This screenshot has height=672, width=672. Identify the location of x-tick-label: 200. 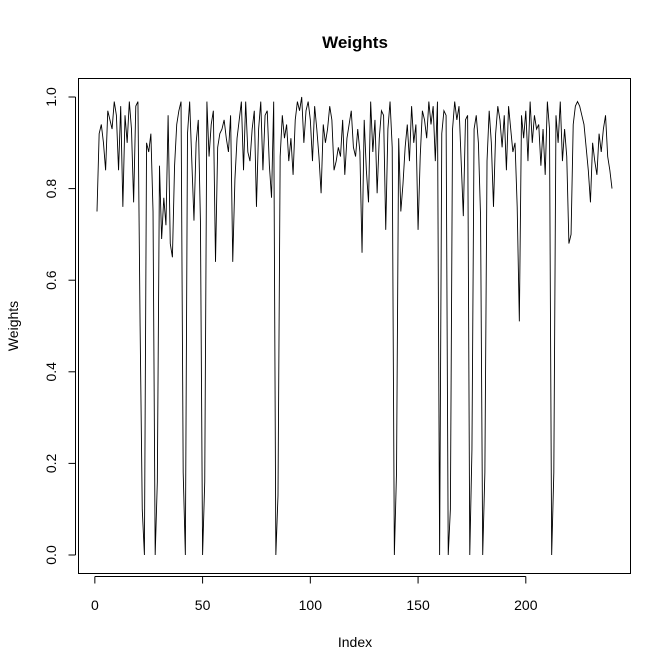
(526, 605).